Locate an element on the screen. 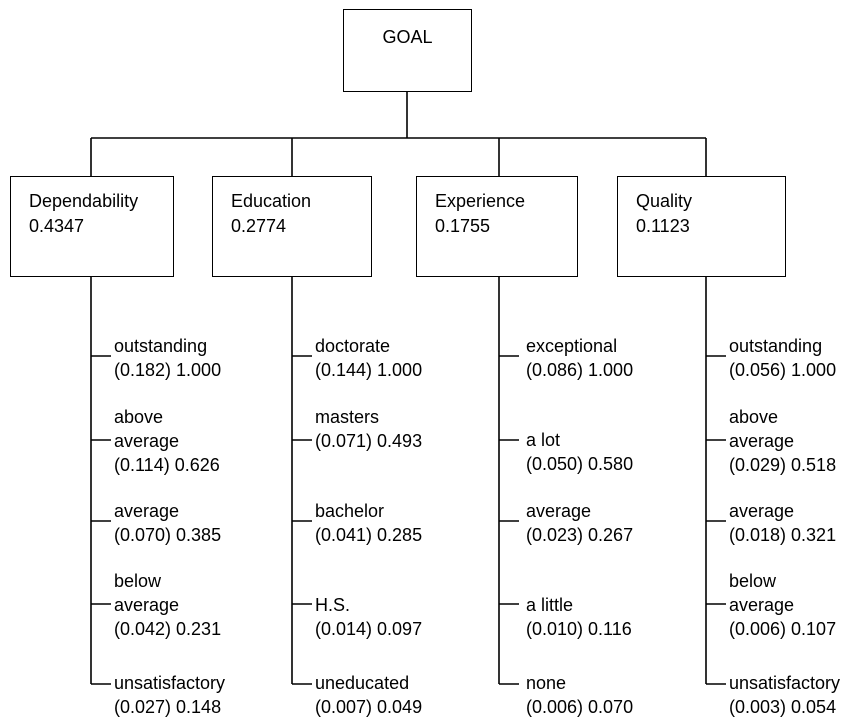 Image resolution: width=862 pixels, height=726 pixels. rating-node: above average (0.114) 0.626 is located at coordinates (167, 441).